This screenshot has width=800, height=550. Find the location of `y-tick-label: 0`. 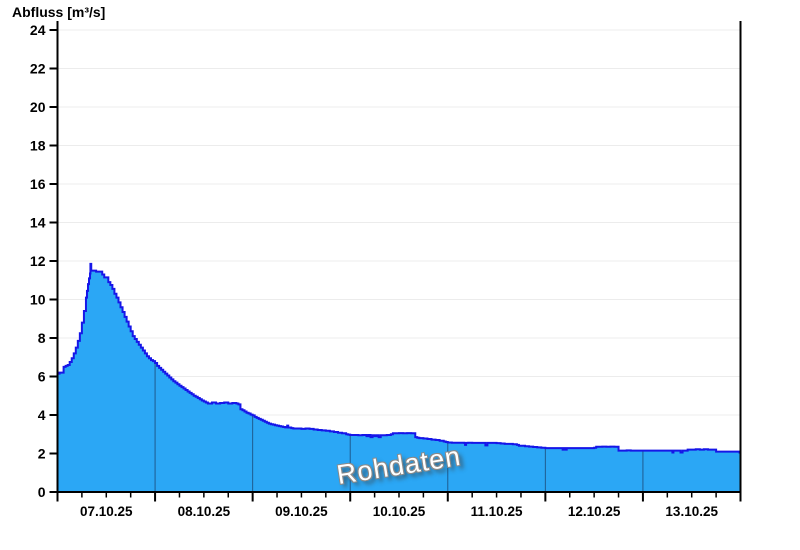

y-tick-label: 0 is located at coordinates (42, 492).